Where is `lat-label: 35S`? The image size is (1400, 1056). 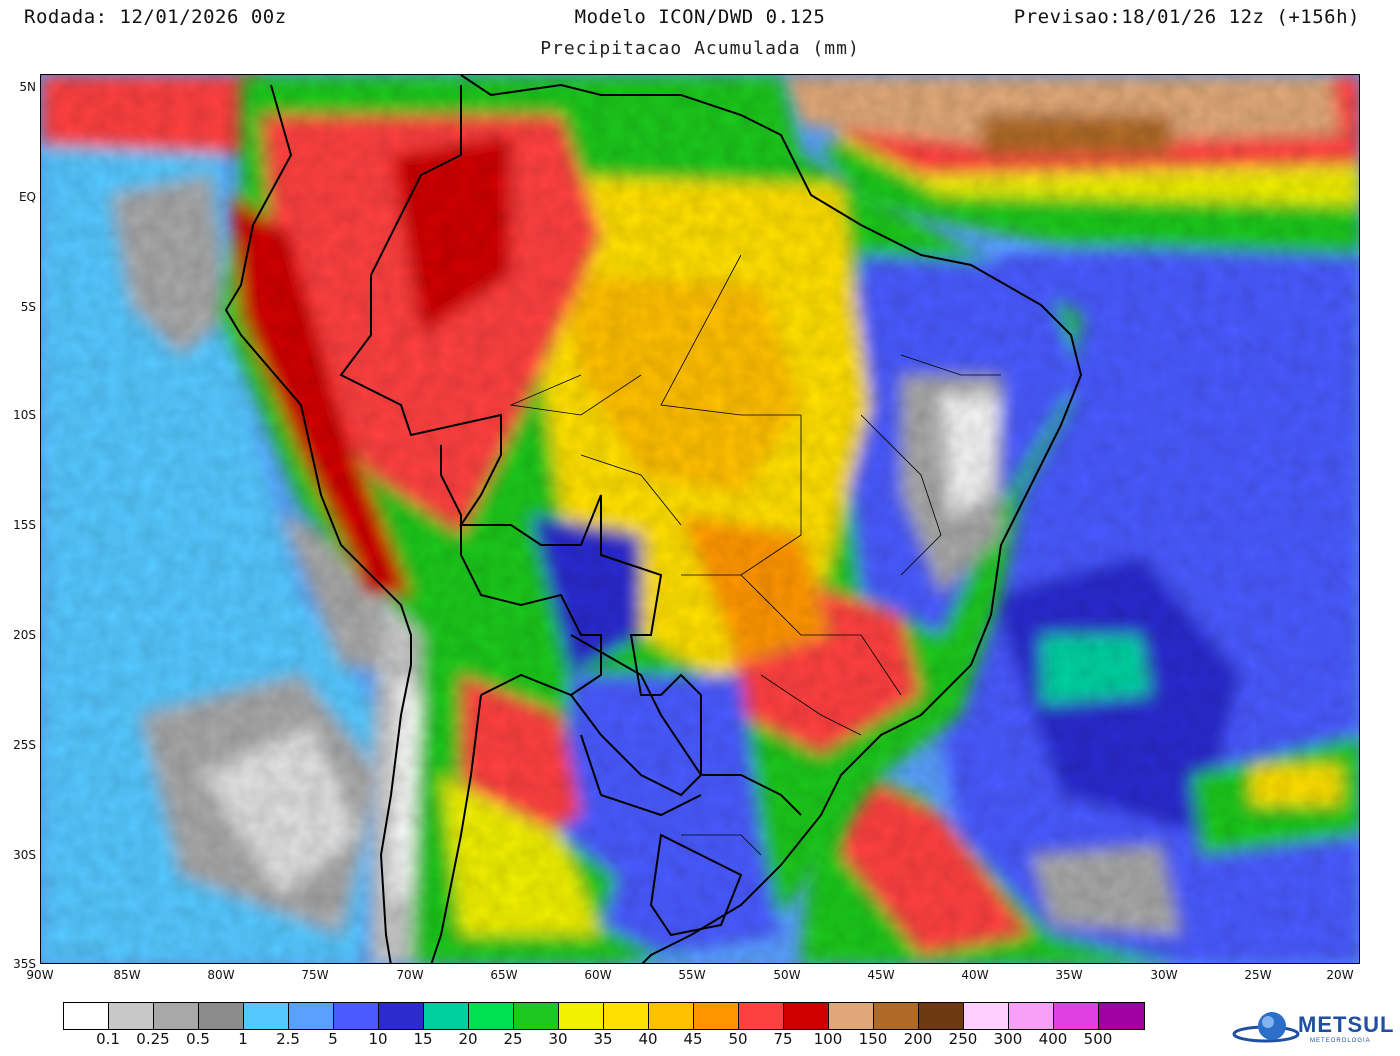
lat-label: 35S is located at coordinates (24, 964).